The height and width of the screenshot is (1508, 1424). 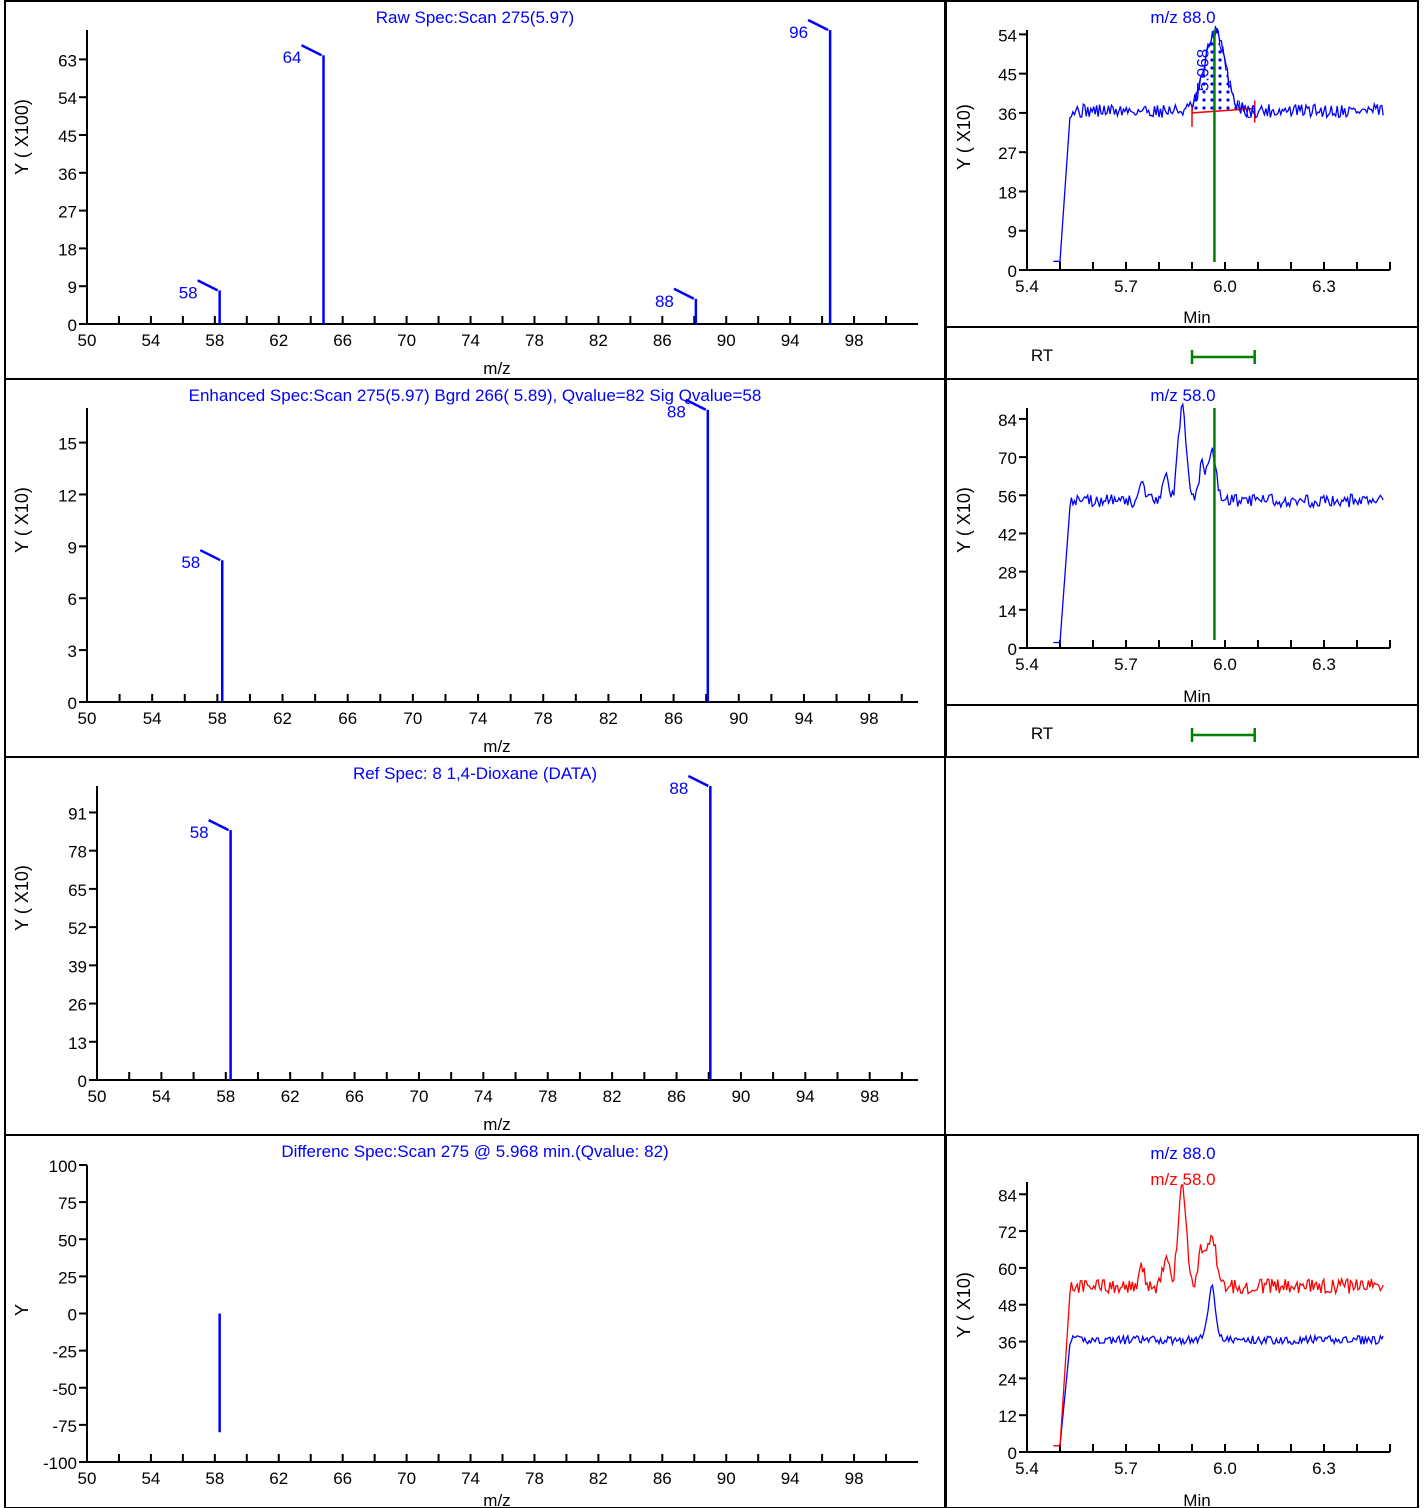 What do you see at coordinates (67, 495) in the screenshot?
I see `y-tick-label: 12` at bounding box center [67, 495].